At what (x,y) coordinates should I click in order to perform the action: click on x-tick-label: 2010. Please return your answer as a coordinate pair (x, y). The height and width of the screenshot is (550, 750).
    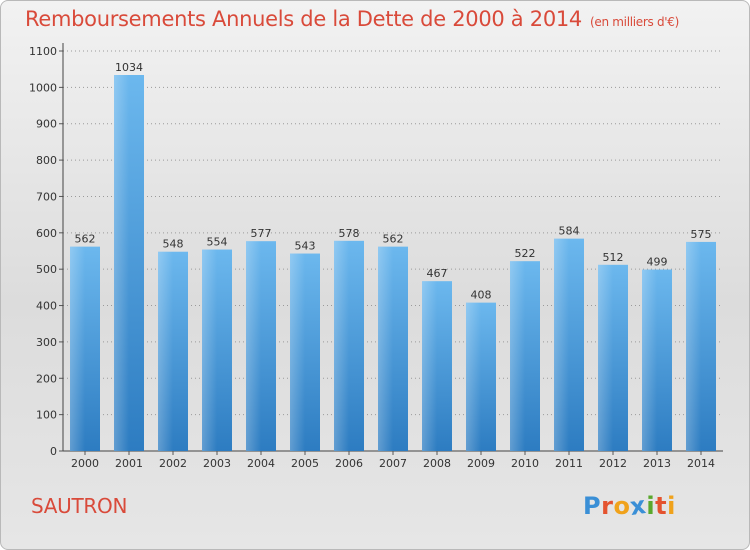
    Looking at the image, I should click on (525, 463).